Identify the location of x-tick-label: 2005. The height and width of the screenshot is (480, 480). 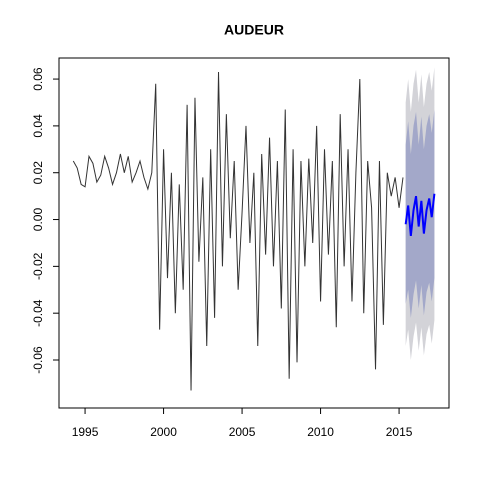
(242, 432).